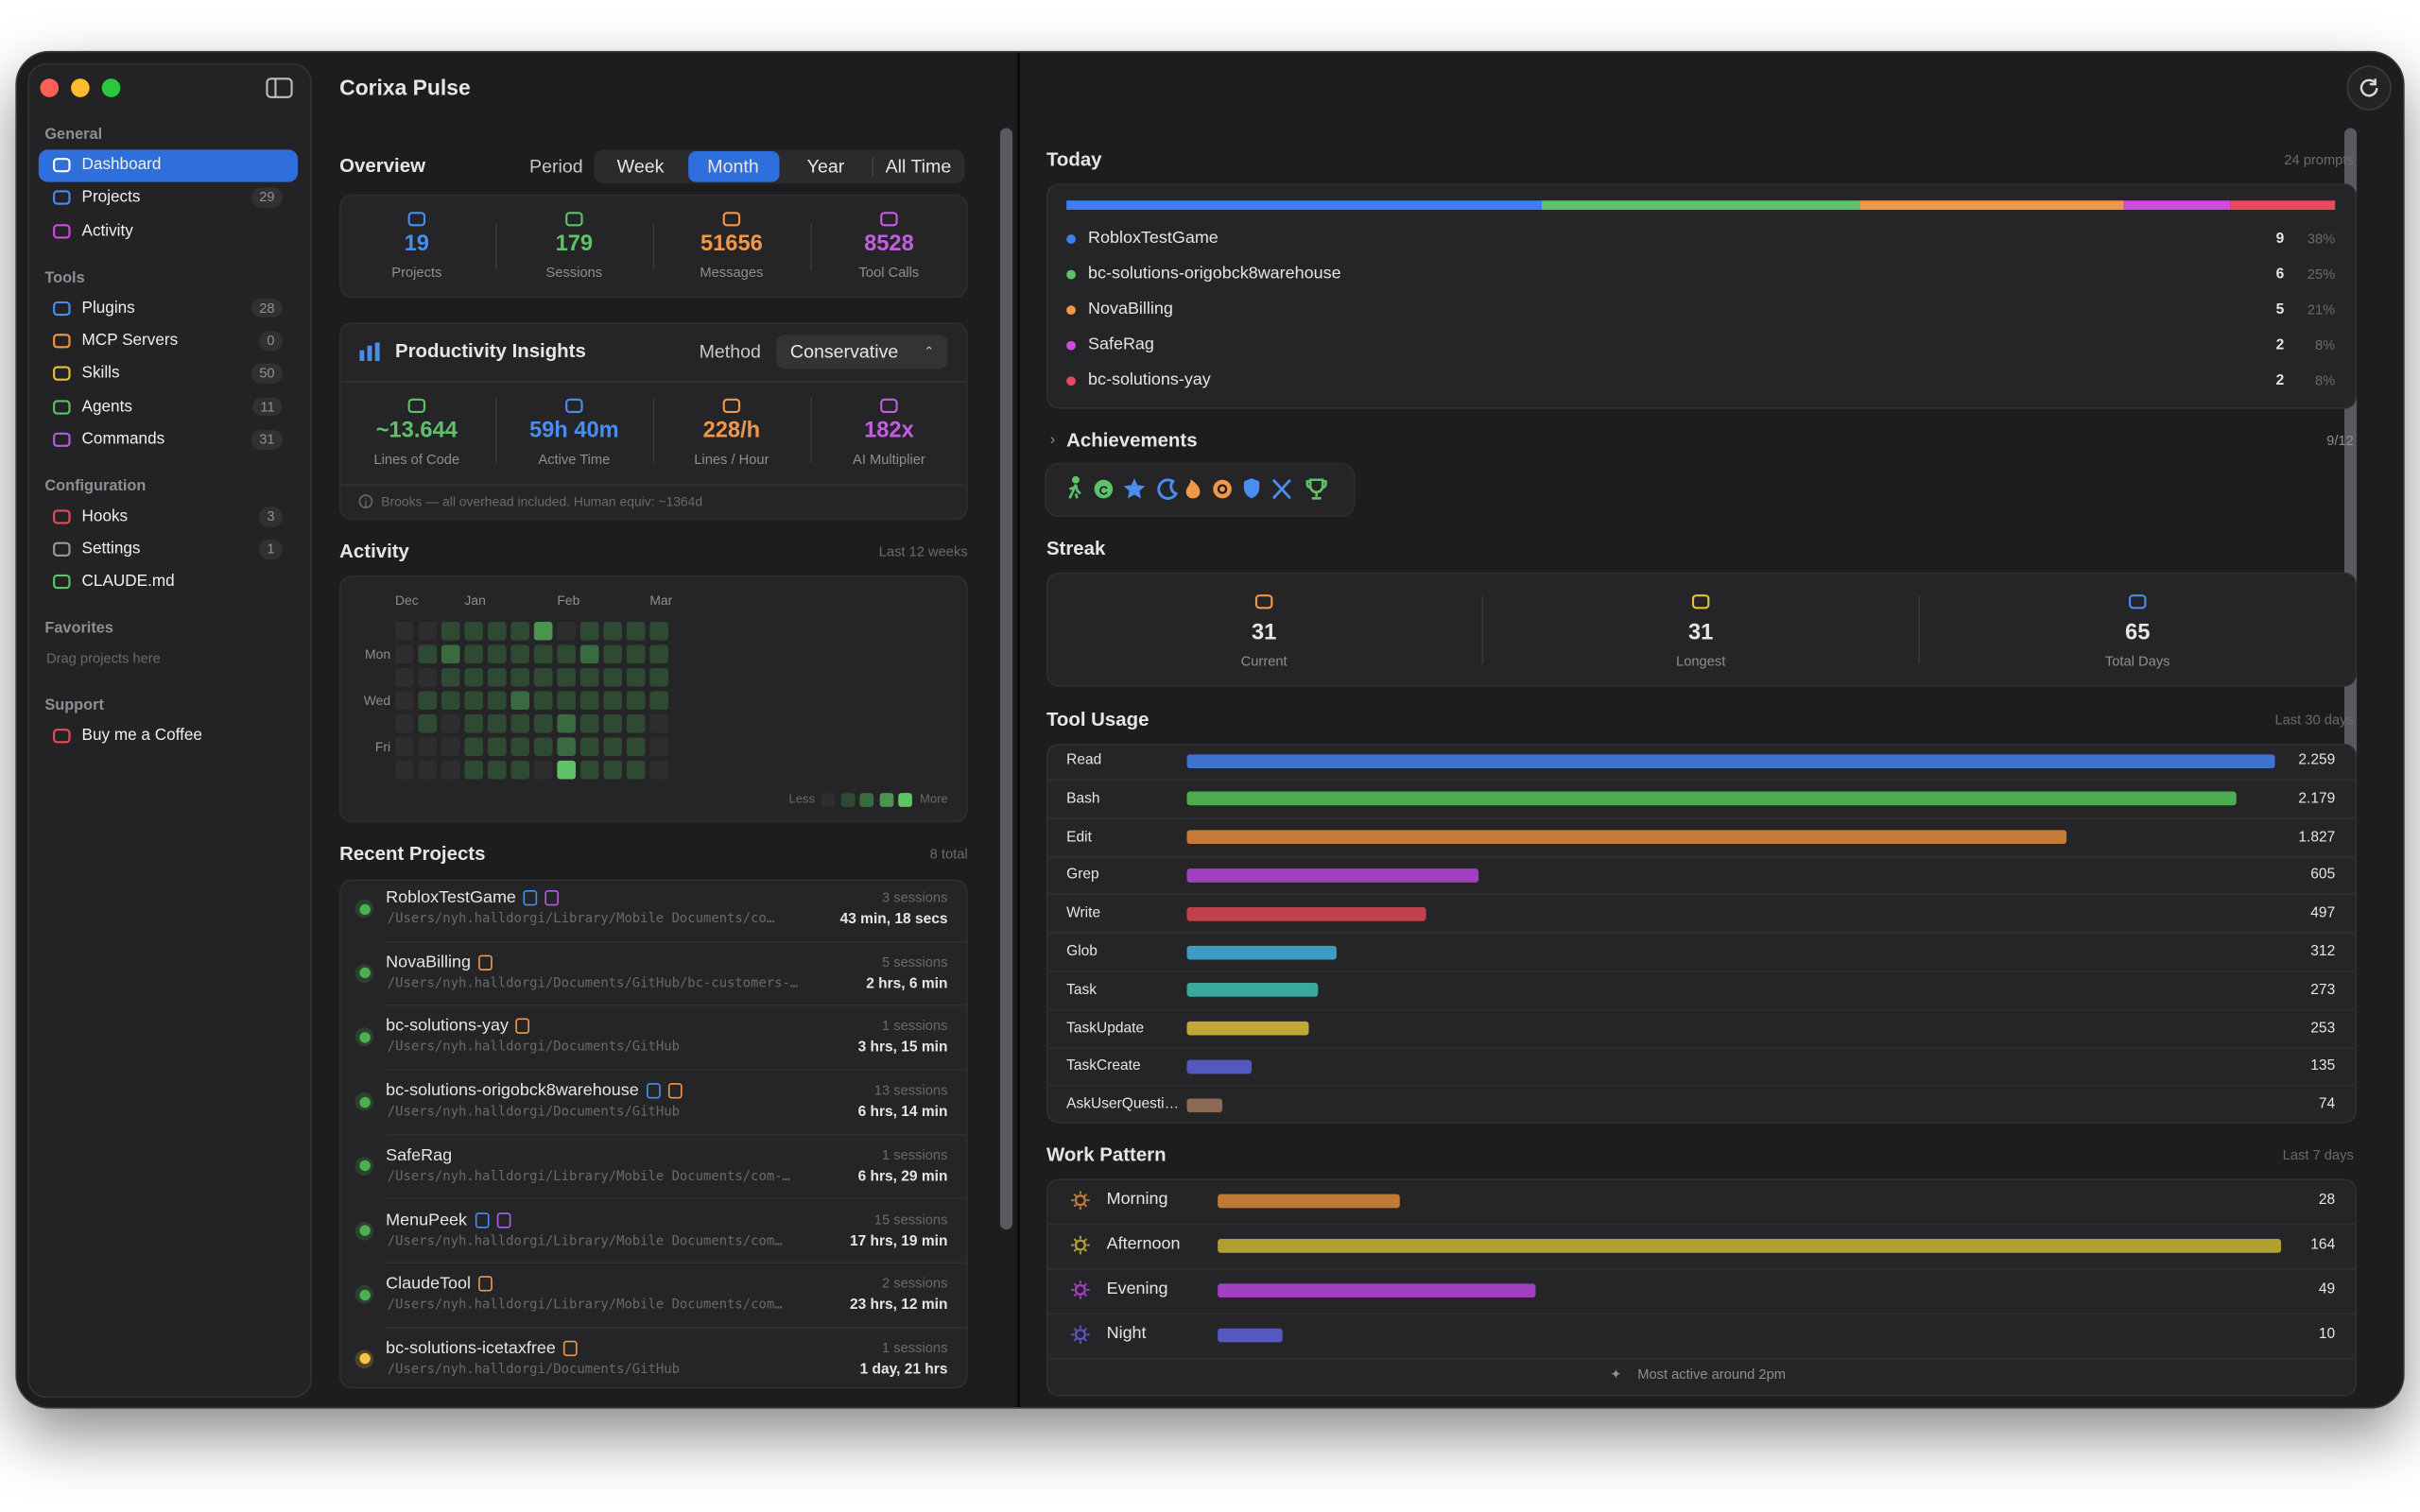 This screenshot has height=1512, width=2420. What do you see at coordinates (2317, 760) in the screenshot?
I see `tool-value: 2.259` at bounding box center [2317, 760].